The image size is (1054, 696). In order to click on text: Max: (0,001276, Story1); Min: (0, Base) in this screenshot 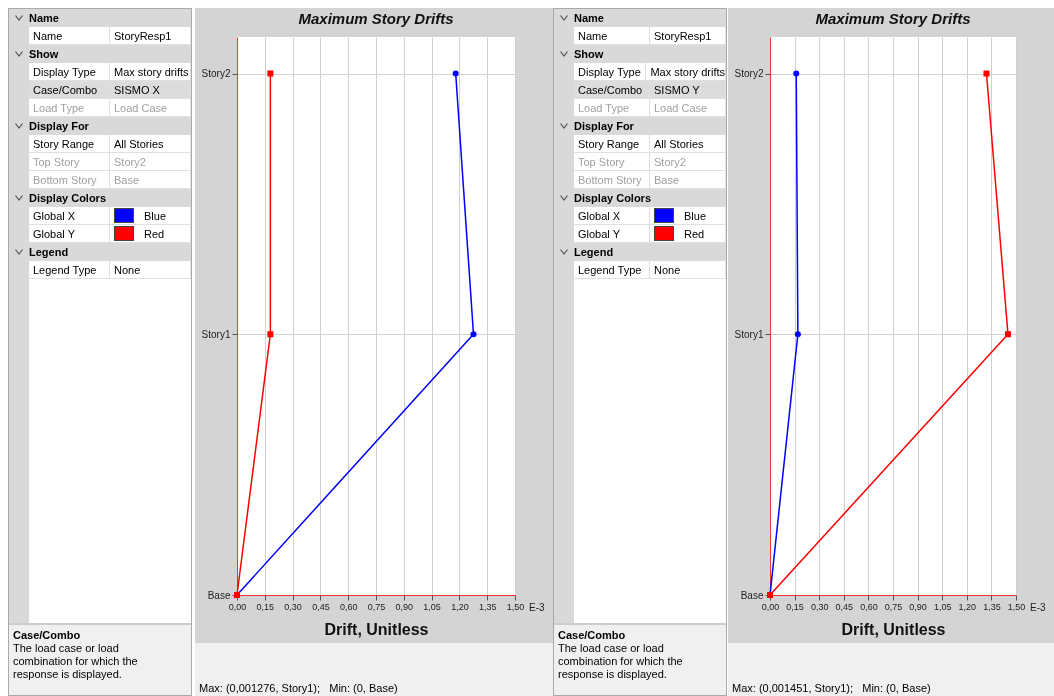, I will do `click(298, 688)`.